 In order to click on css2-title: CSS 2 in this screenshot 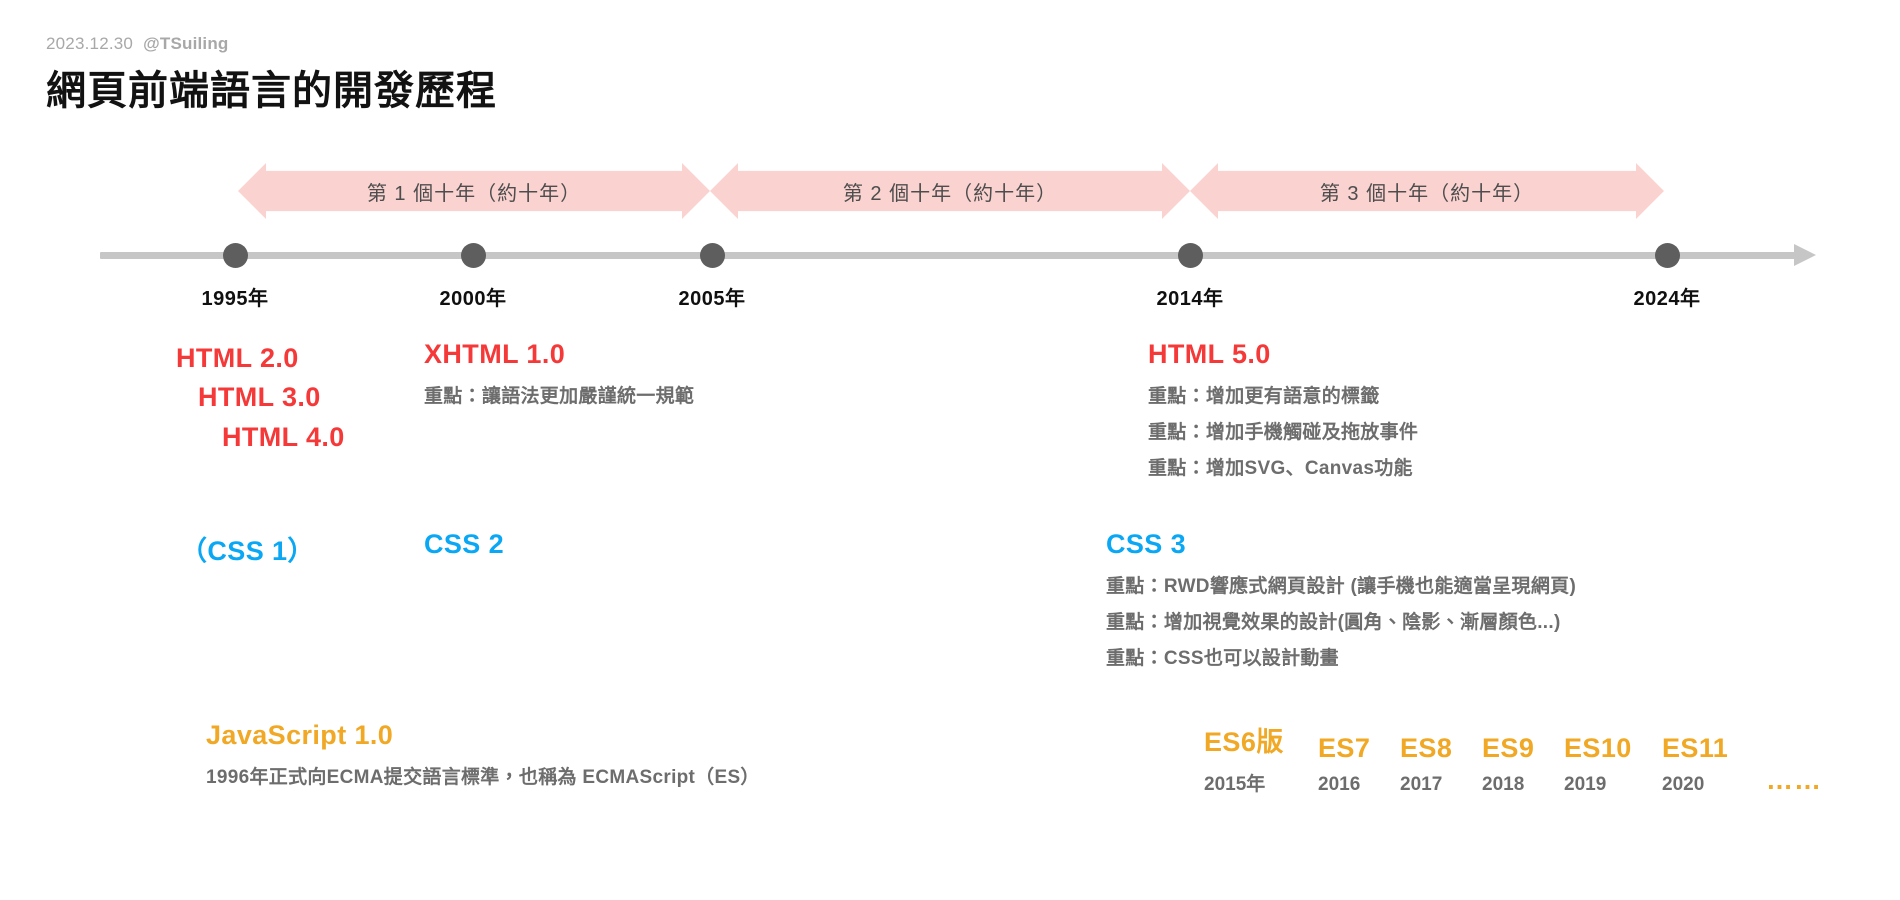, I will do `click(464, 544)`.